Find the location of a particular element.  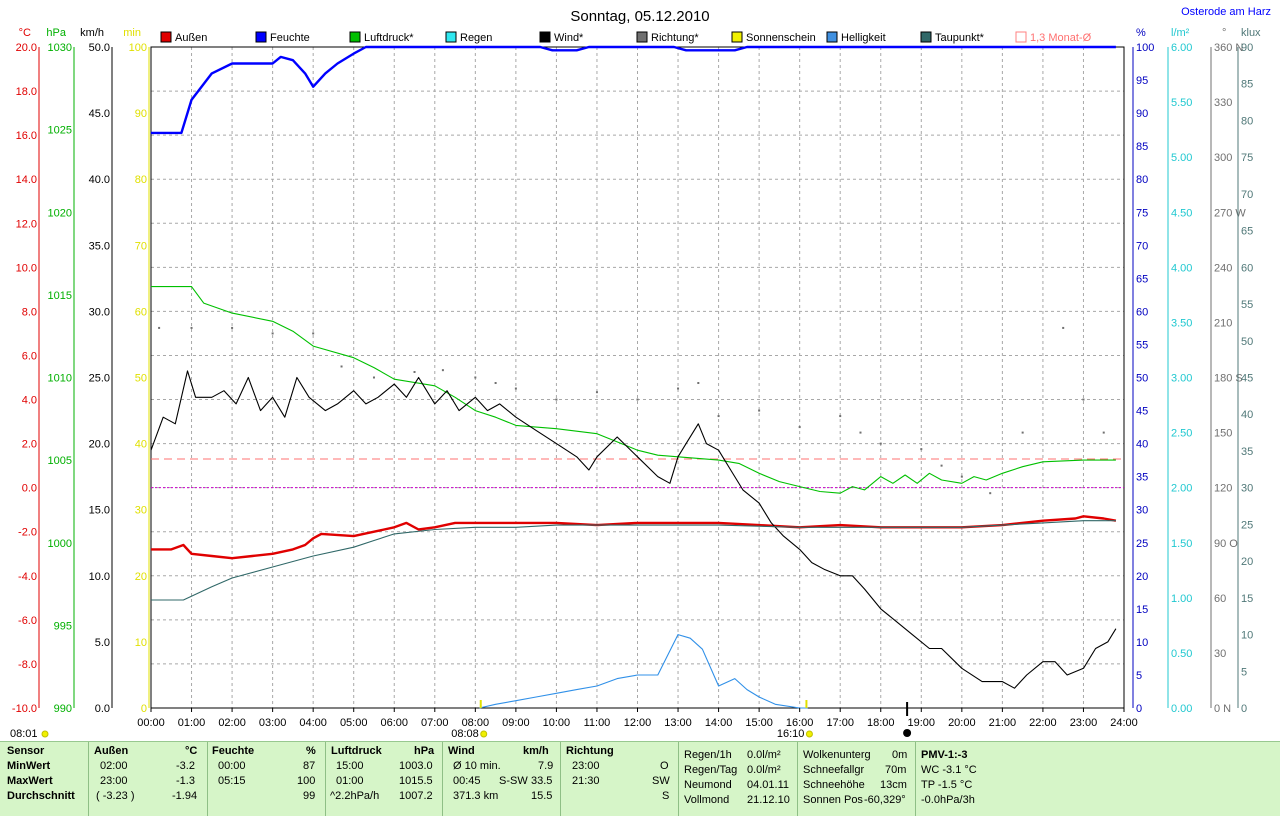

reference-lines is located at coordinates (637, 473).